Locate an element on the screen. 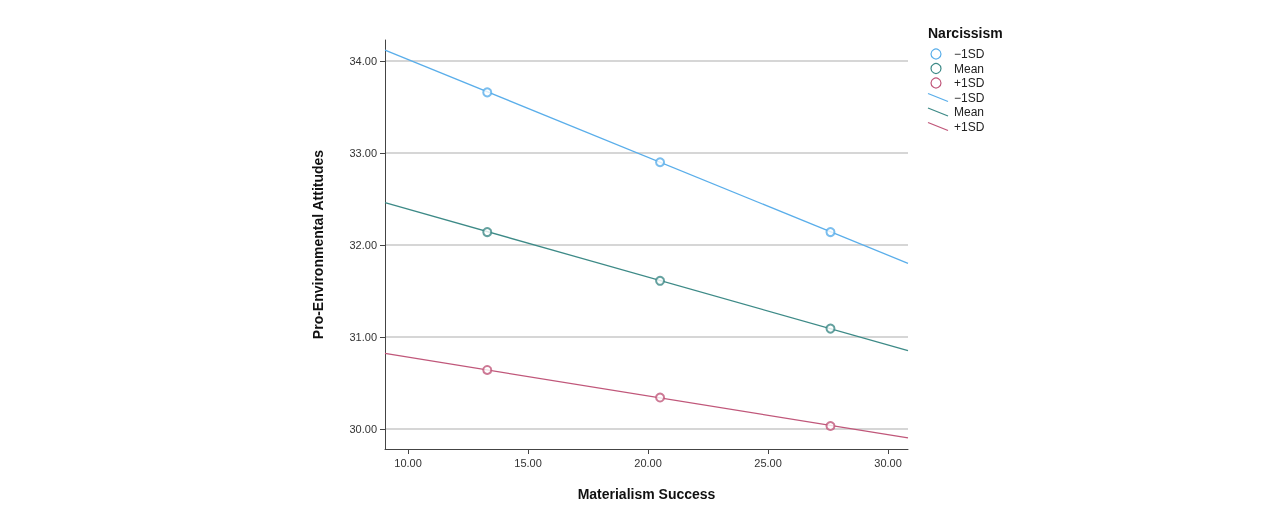  y-tick-label: 30.00 is located at coordinates (363, 428).